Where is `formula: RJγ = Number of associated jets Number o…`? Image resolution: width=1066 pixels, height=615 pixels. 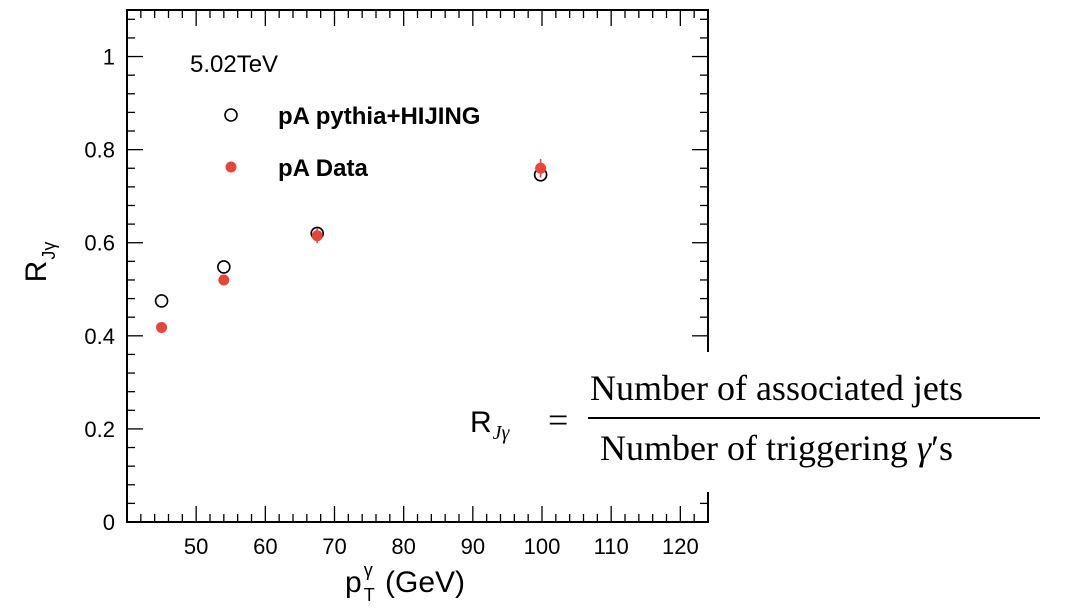
formula: RJγ = Number of associated jets Number o… is located at coordinates (768, 422).